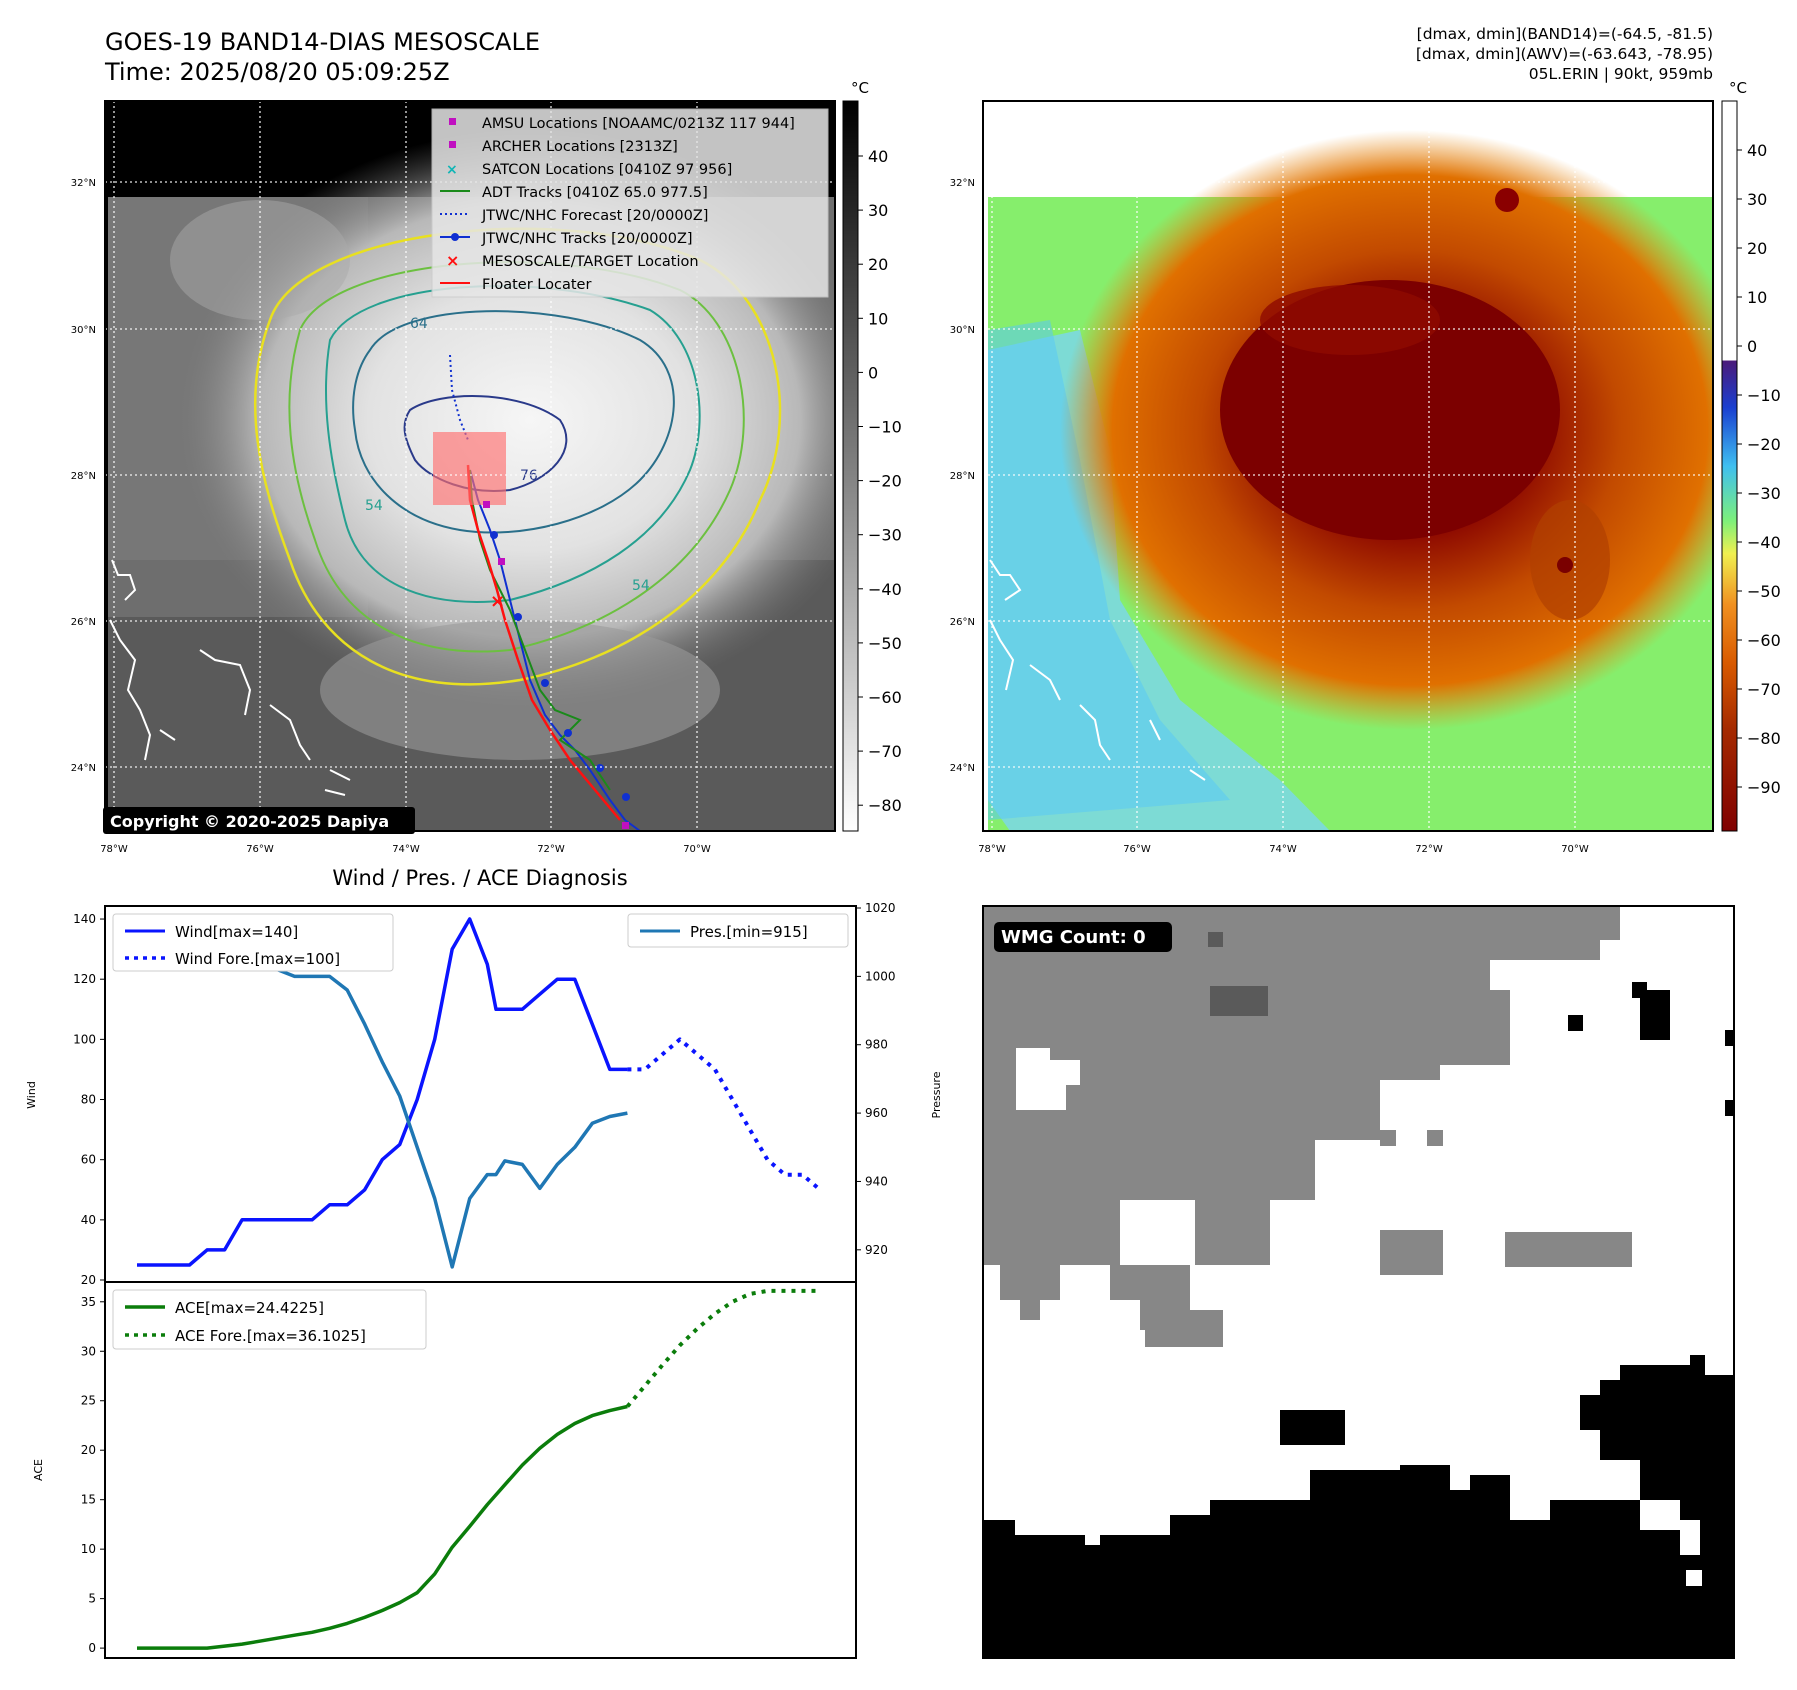 The width and height of the screenshot is (1797, 1690). What do you see at coordinates (92, 1599) in the screenshot?
I see `y-tick-label: 5` at bounding box center [92, 1599].